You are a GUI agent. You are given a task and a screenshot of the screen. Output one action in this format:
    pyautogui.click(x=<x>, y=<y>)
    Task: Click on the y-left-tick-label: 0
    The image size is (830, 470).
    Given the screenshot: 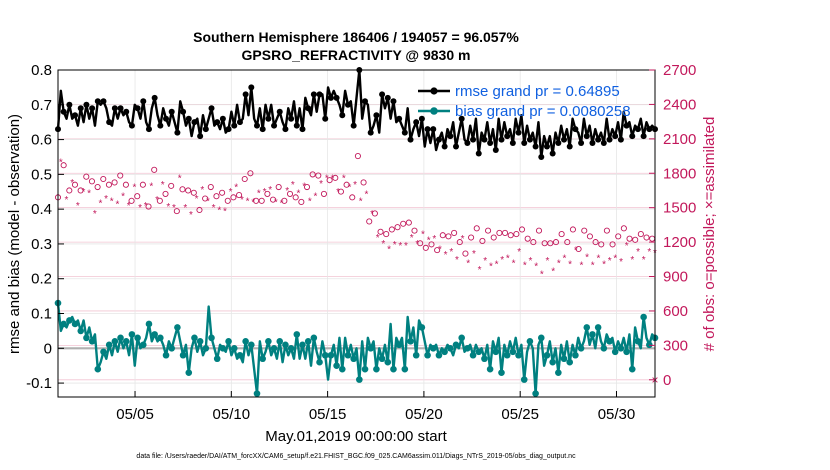 What is the action you would take?
    pyautogui.click(x=48, y=348)
    